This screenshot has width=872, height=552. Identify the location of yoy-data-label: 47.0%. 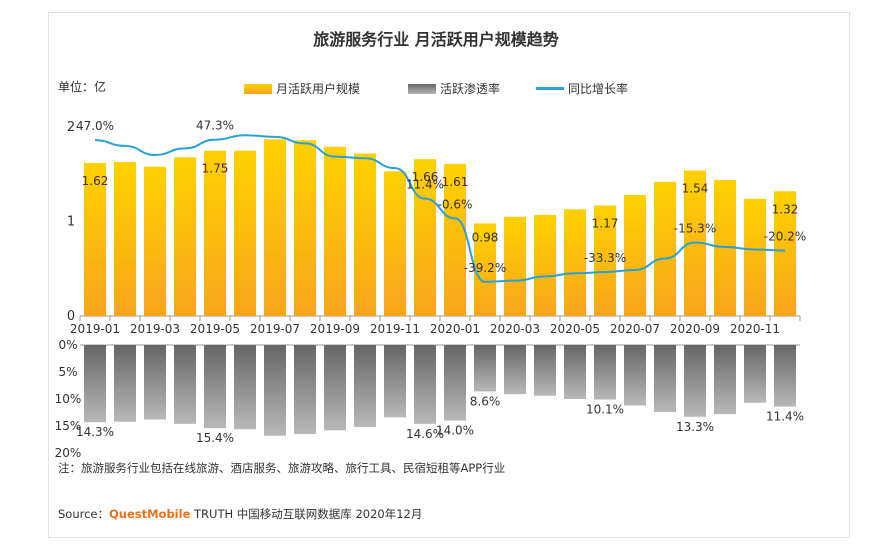
(95, 126).